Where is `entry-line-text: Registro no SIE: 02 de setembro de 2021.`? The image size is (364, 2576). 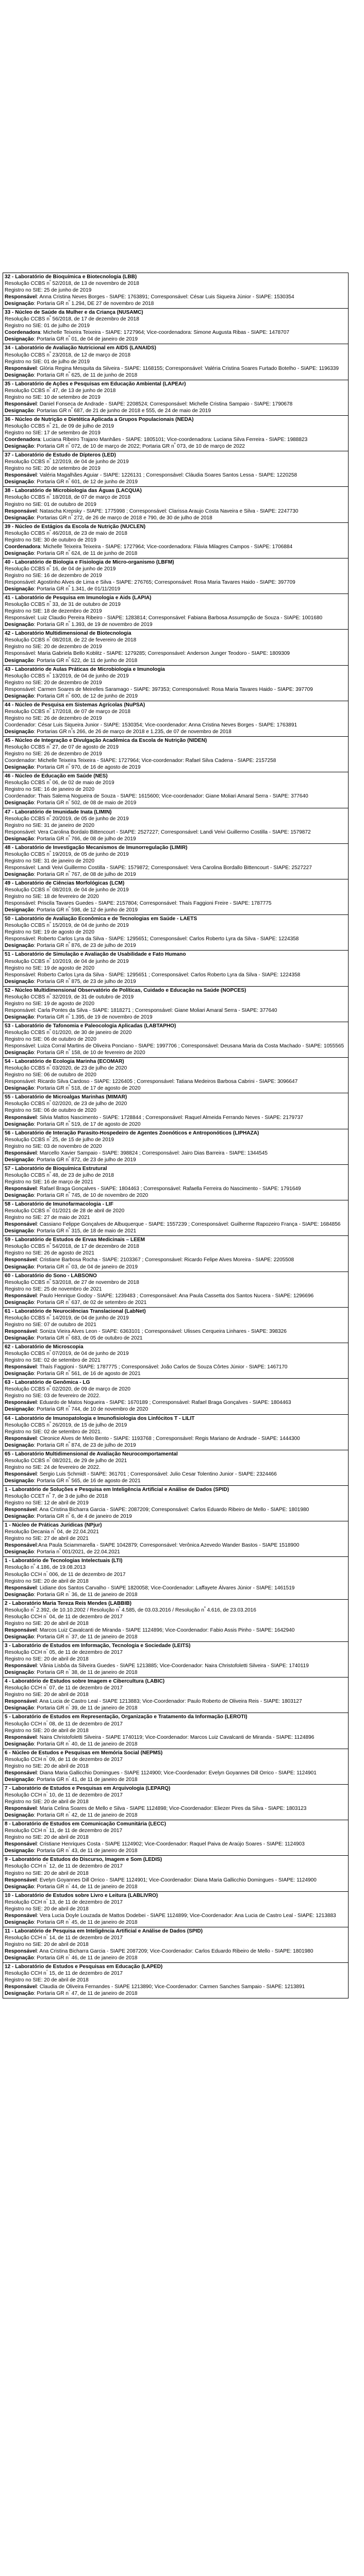
entry-line-text: Registro no SIE: 02 de setembro de 2021. is located at coordinates (53, 1432).